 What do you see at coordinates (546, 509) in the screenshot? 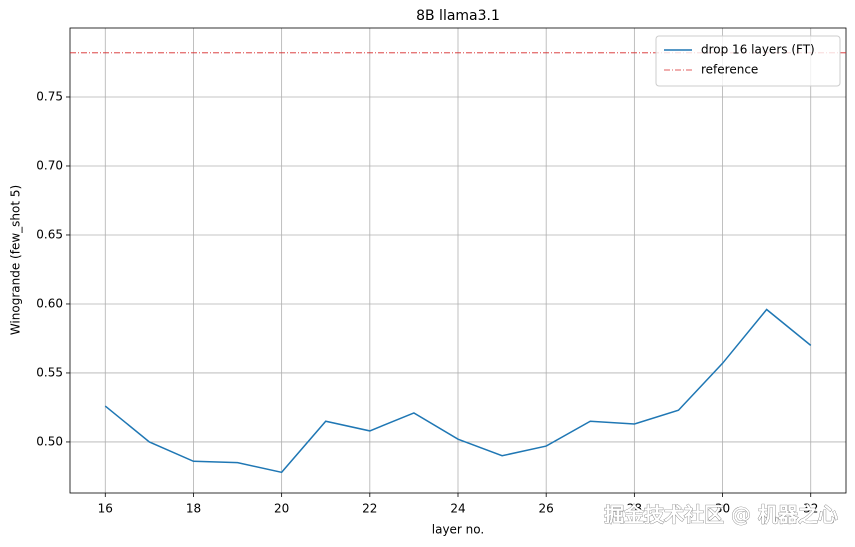
I see `x-tick-label: 26` at bounding box center [546, 509].